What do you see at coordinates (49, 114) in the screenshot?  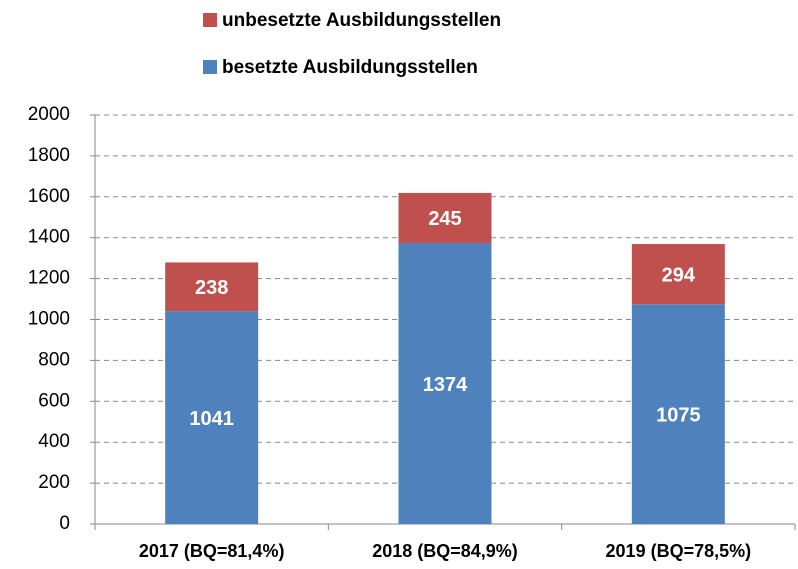 I see `y-tick-label: 2000` at bounding box center [49, 114].